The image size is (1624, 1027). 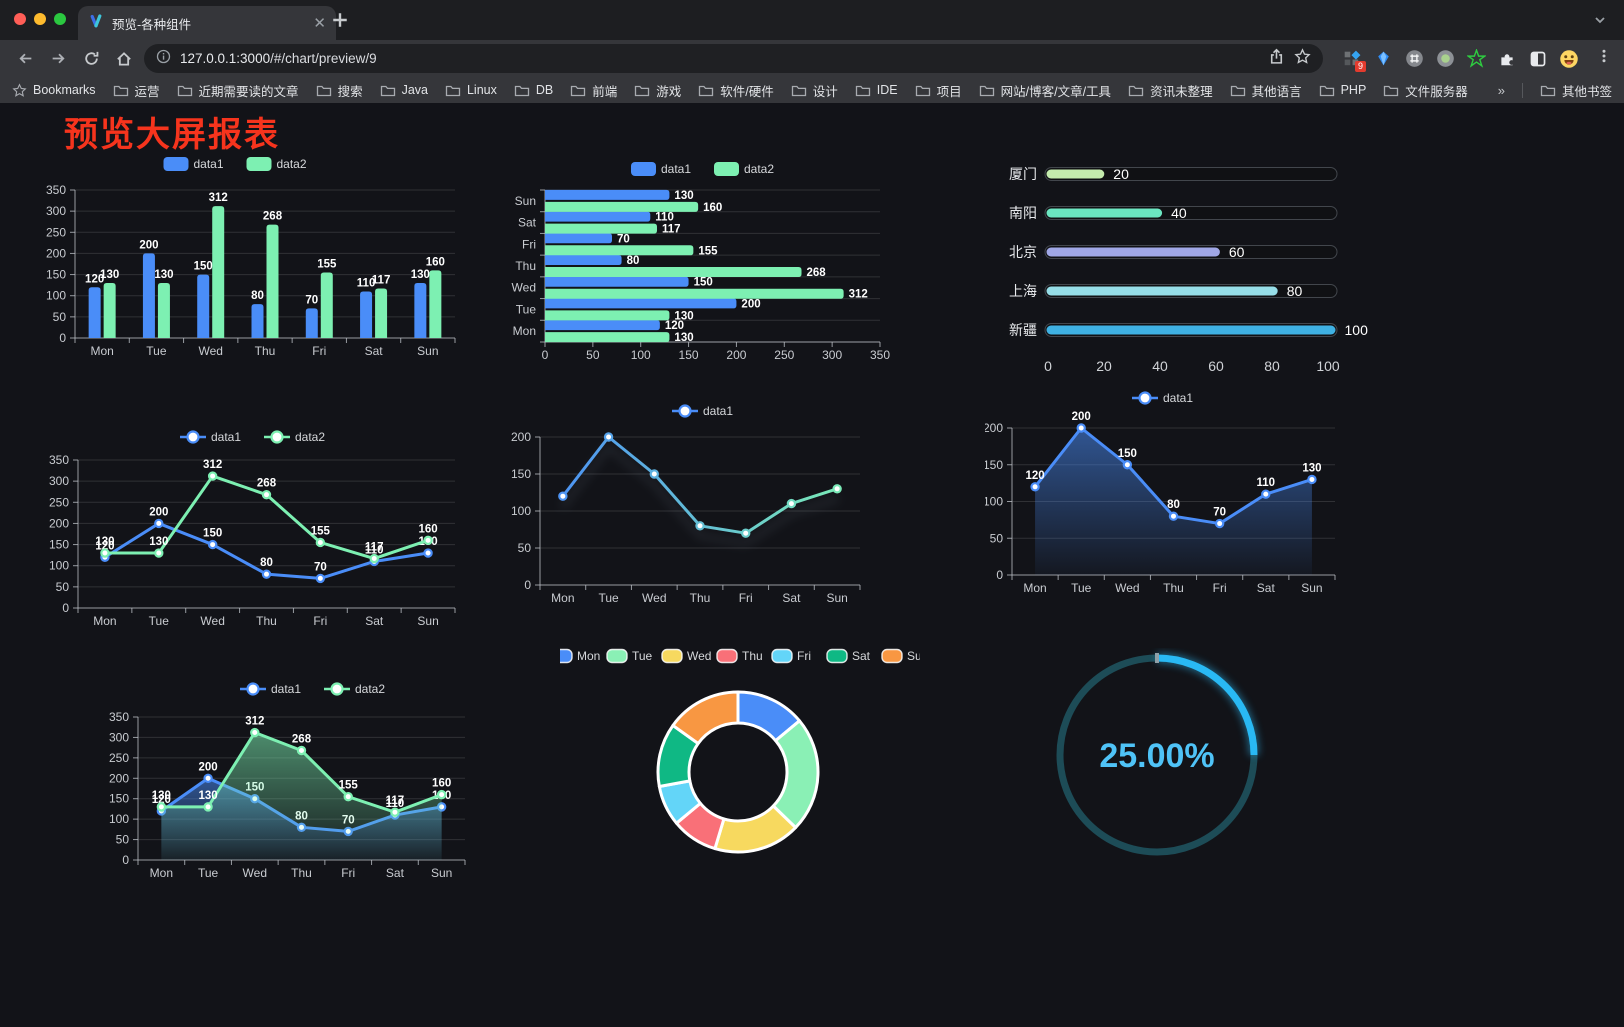 What do you see at coordinates (705, 717) in the screenshot?
I see `pie-slice-Sun` at bounding box center [705, 717].